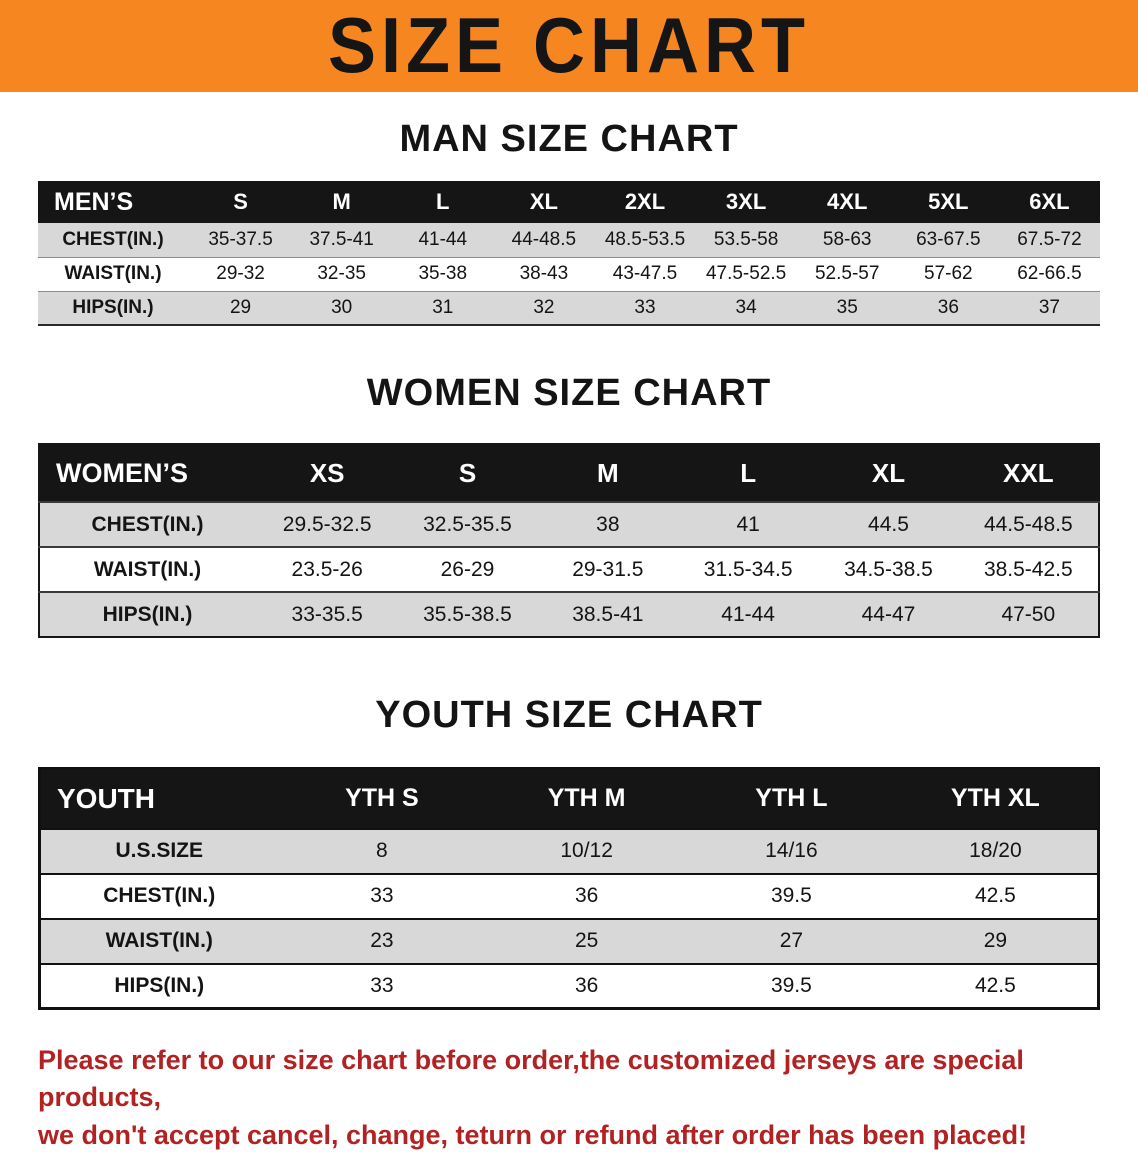 Image resolution: width=1138 pixels, height=1154 pixels. I want to click on size-value: 25, so click(586, 940).